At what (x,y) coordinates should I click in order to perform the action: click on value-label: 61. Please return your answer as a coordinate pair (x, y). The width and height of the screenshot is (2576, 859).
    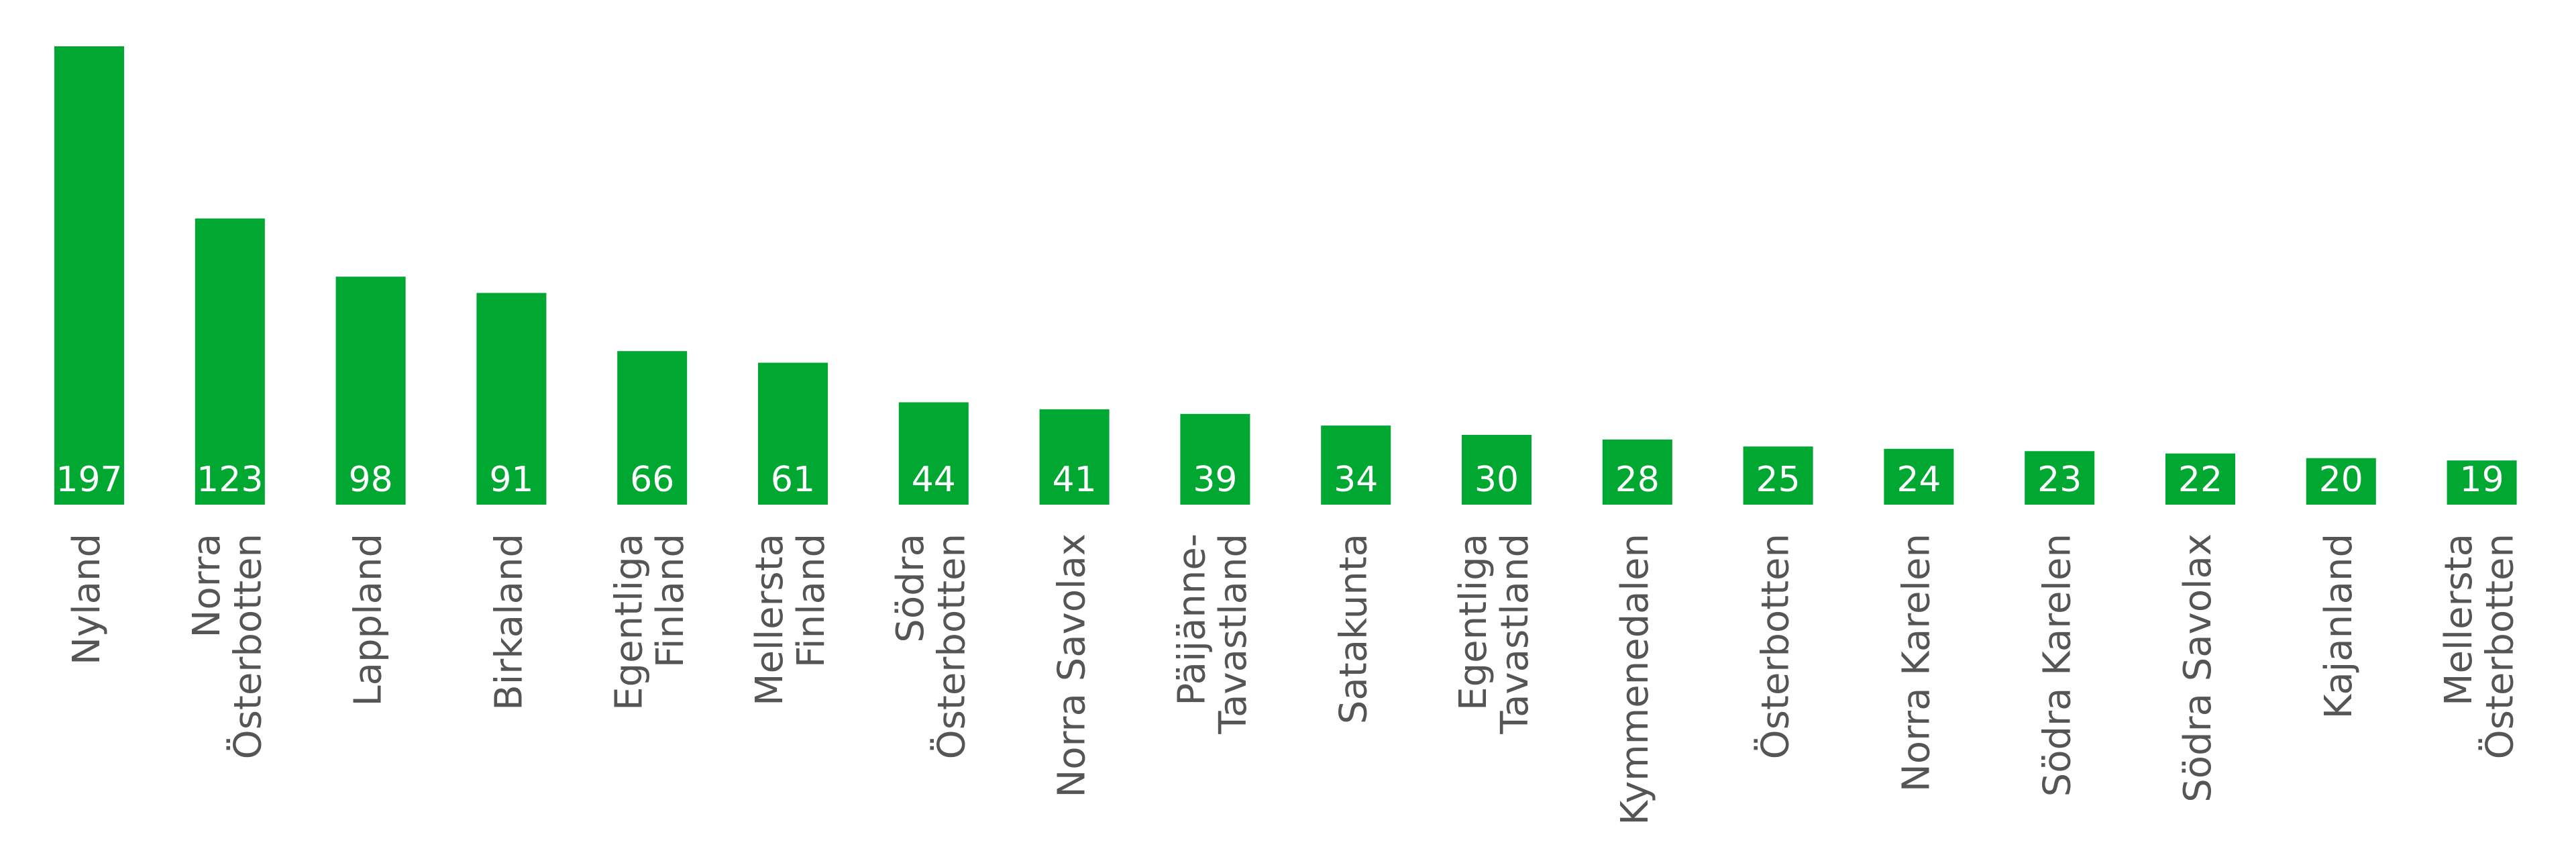
    Looking at the image, I should click on (793, 480).